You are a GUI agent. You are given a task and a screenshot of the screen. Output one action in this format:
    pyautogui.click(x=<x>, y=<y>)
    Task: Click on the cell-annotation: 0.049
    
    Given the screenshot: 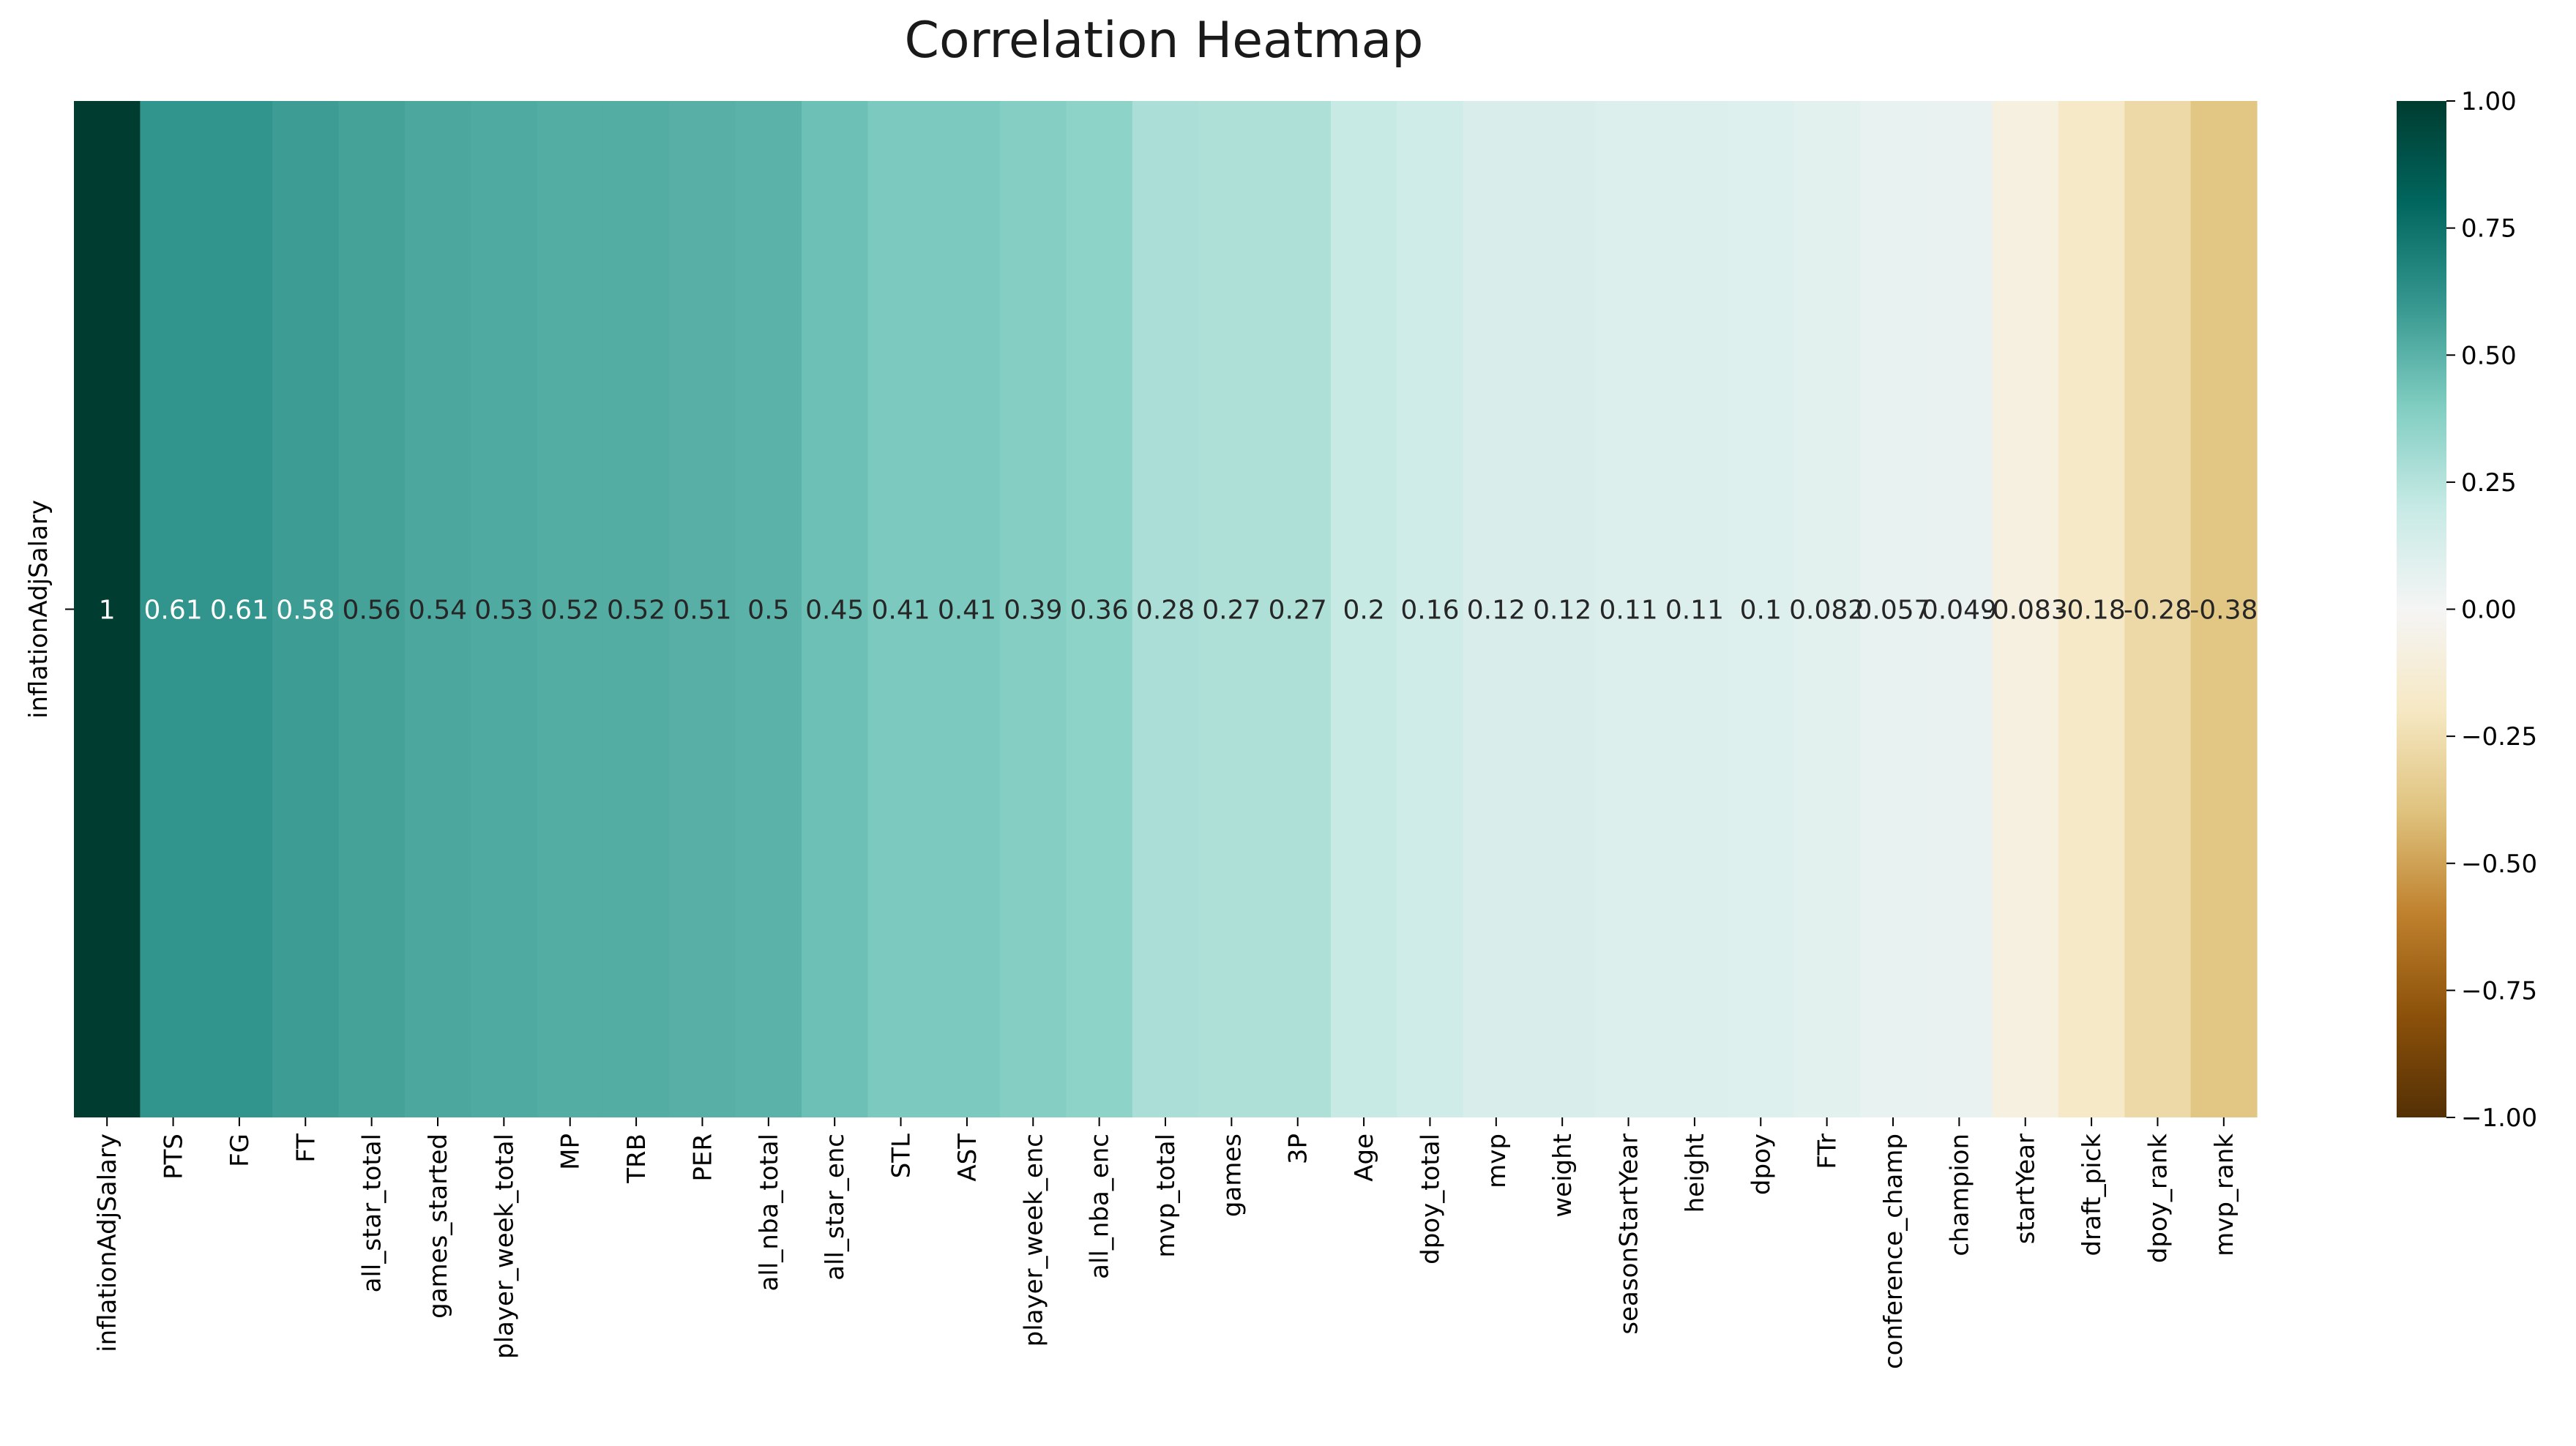 What is the action you would take?
    pyautogui.click(x=1959, y=611)
    